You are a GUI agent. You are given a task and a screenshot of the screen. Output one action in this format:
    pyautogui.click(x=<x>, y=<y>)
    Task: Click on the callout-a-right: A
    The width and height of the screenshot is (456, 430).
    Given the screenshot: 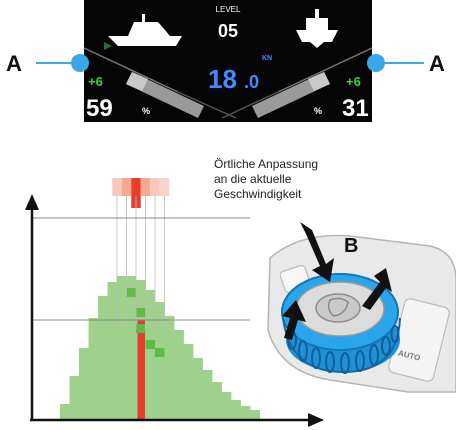 What is the action you would take?
    pyautogui.click(x=406, y=63)
    